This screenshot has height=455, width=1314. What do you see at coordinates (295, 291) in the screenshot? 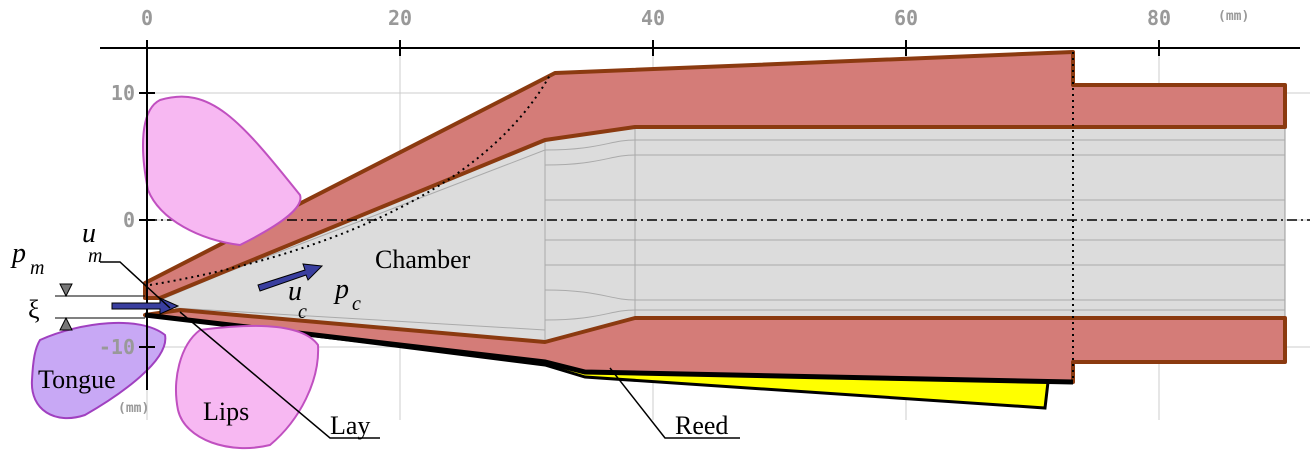
I see `u-c-symbol: u` at bounding box center [295, 291].